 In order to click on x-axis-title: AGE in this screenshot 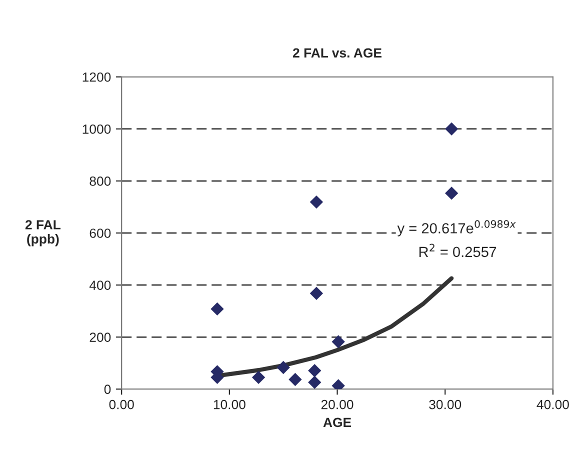, I will do `click(337, 423)`.